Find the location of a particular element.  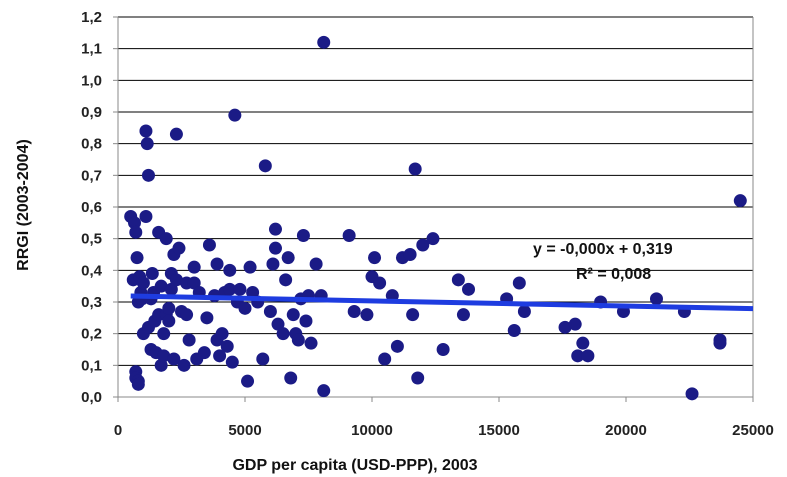

x-tick-labels: 0 5000 10000 15000 20000 25000 is located at coordinates (444, 430).